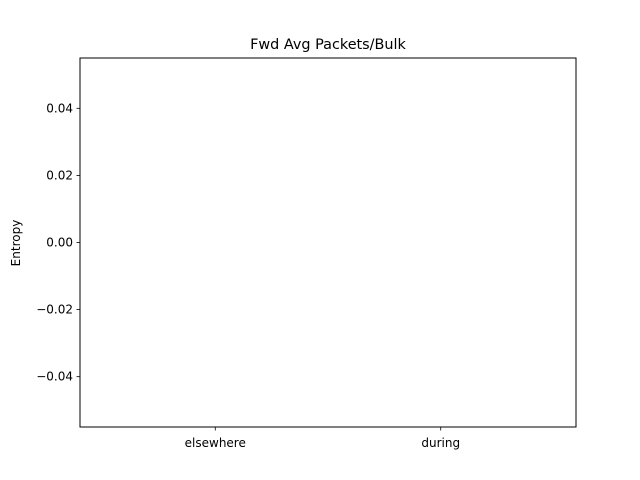  I want to click on x-tick-label: during, so click(440, 443).